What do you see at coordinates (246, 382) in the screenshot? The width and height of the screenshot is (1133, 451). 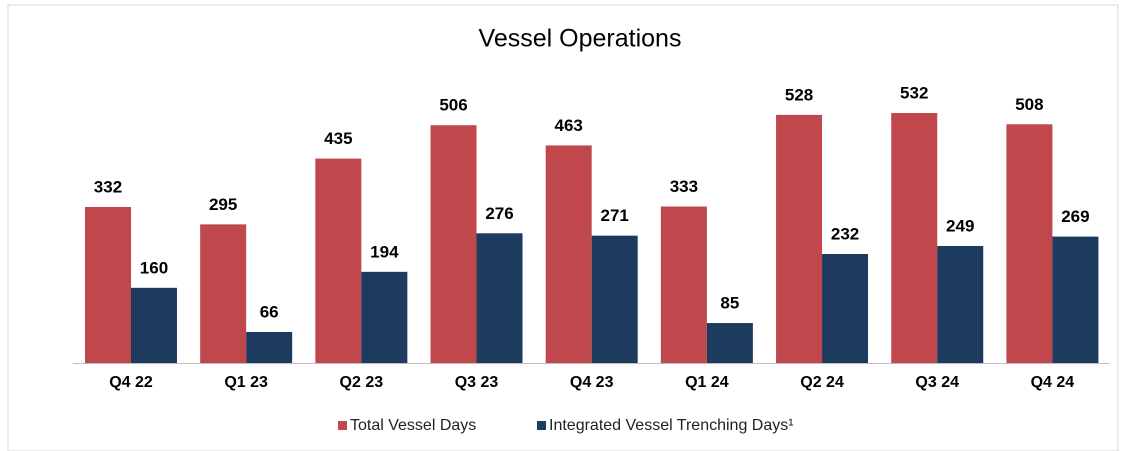 I see `x-tick-label: Q1 23` at bounding box center [246, 382].